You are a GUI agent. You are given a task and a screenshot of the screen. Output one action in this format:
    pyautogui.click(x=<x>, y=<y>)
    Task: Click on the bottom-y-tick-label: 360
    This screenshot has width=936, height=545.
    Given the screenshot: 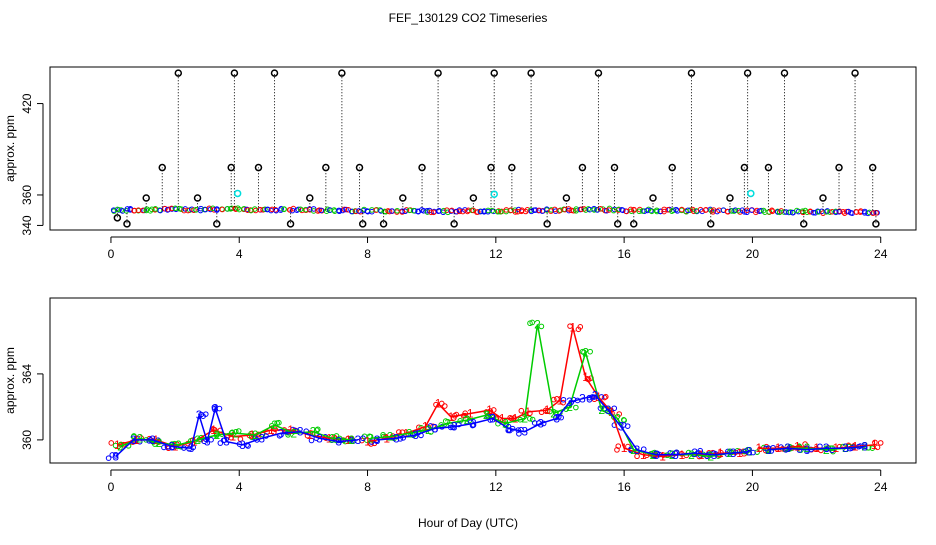 What is the action you would take?
    pyautogui.click(x=27, y=440)
    